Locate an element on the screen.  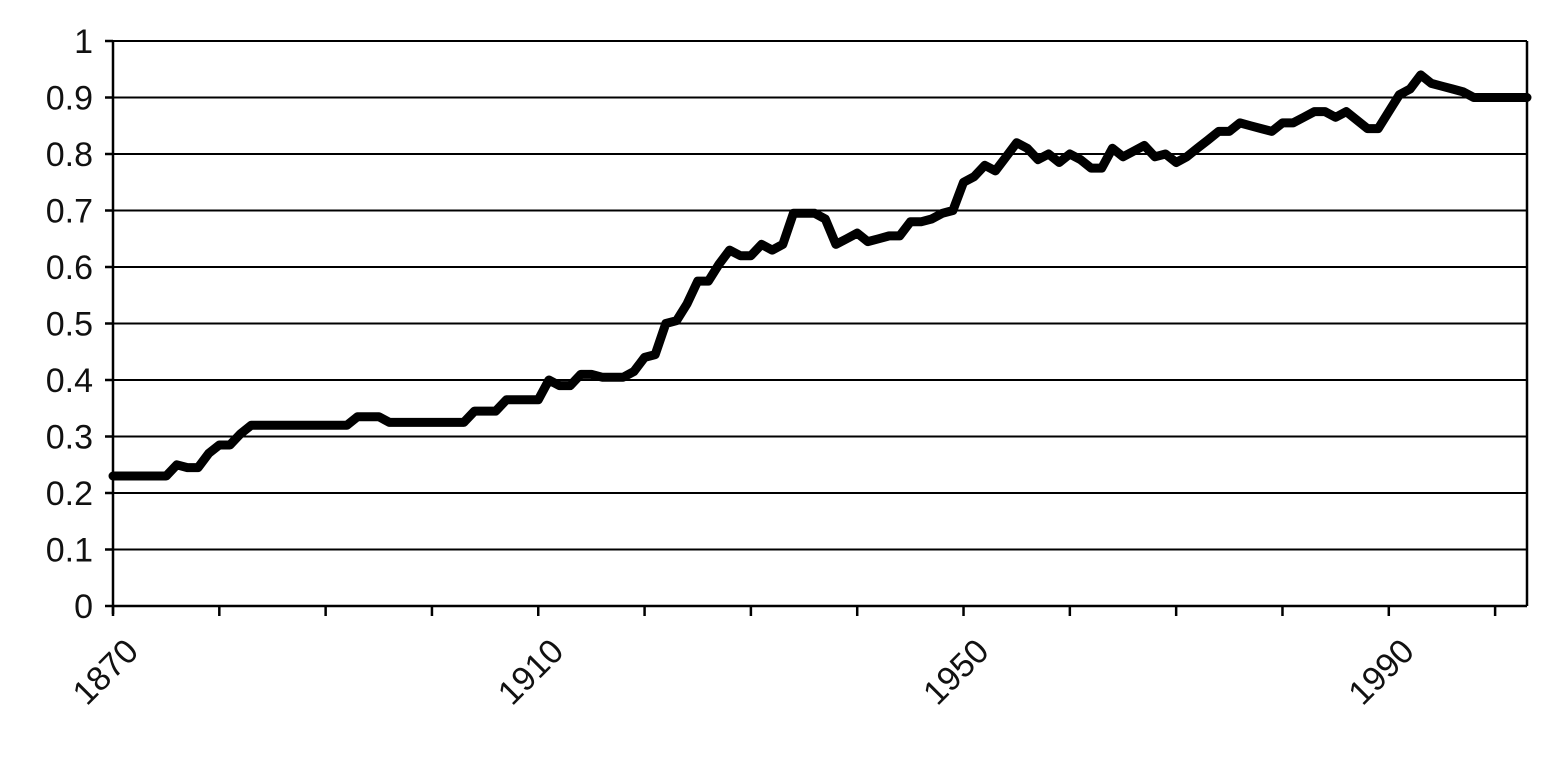
y-tick-label: 0.4 is located at coordinates (69, 381).